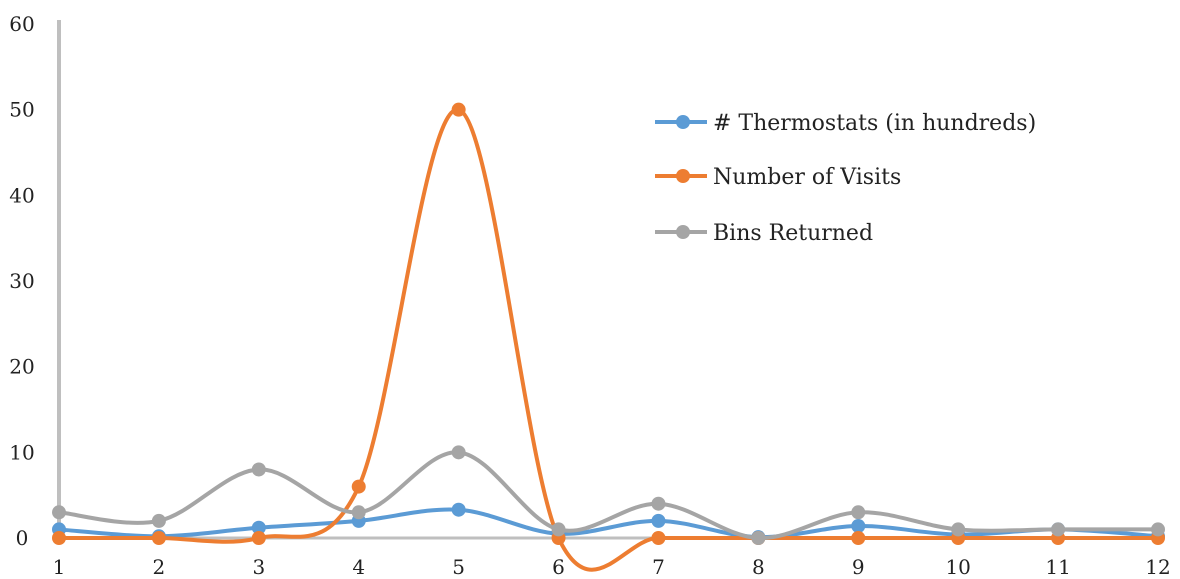  I want to click on legend-label: Number of Visits, so click(807, 177).